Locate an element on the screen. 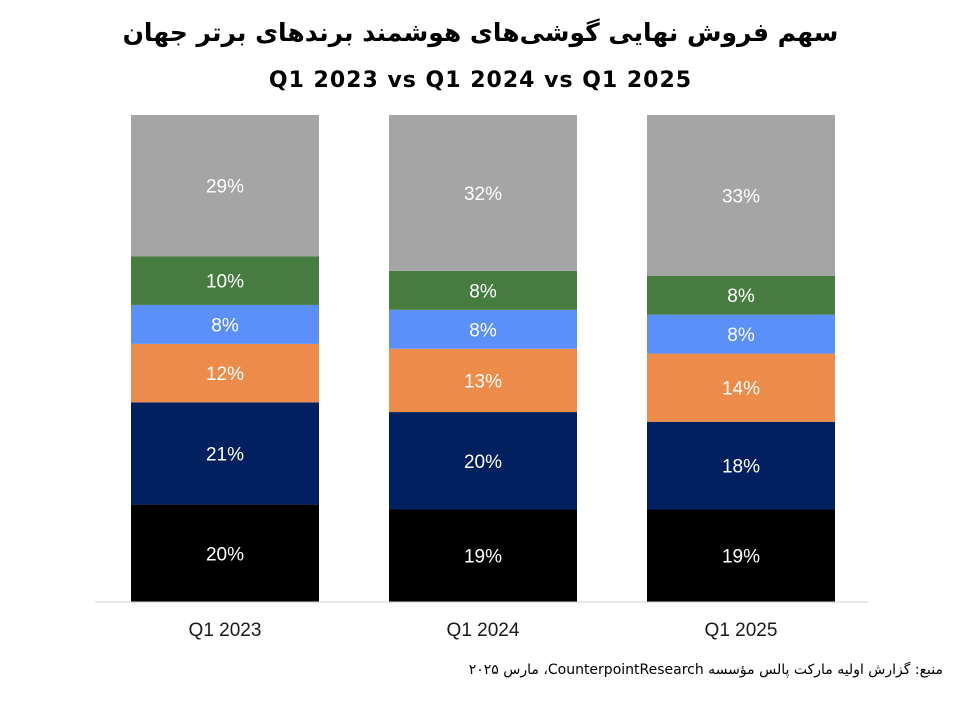 This screenshot has width=961, height=709. data-label-0-4: 10% is located at coordinates (225, 282).